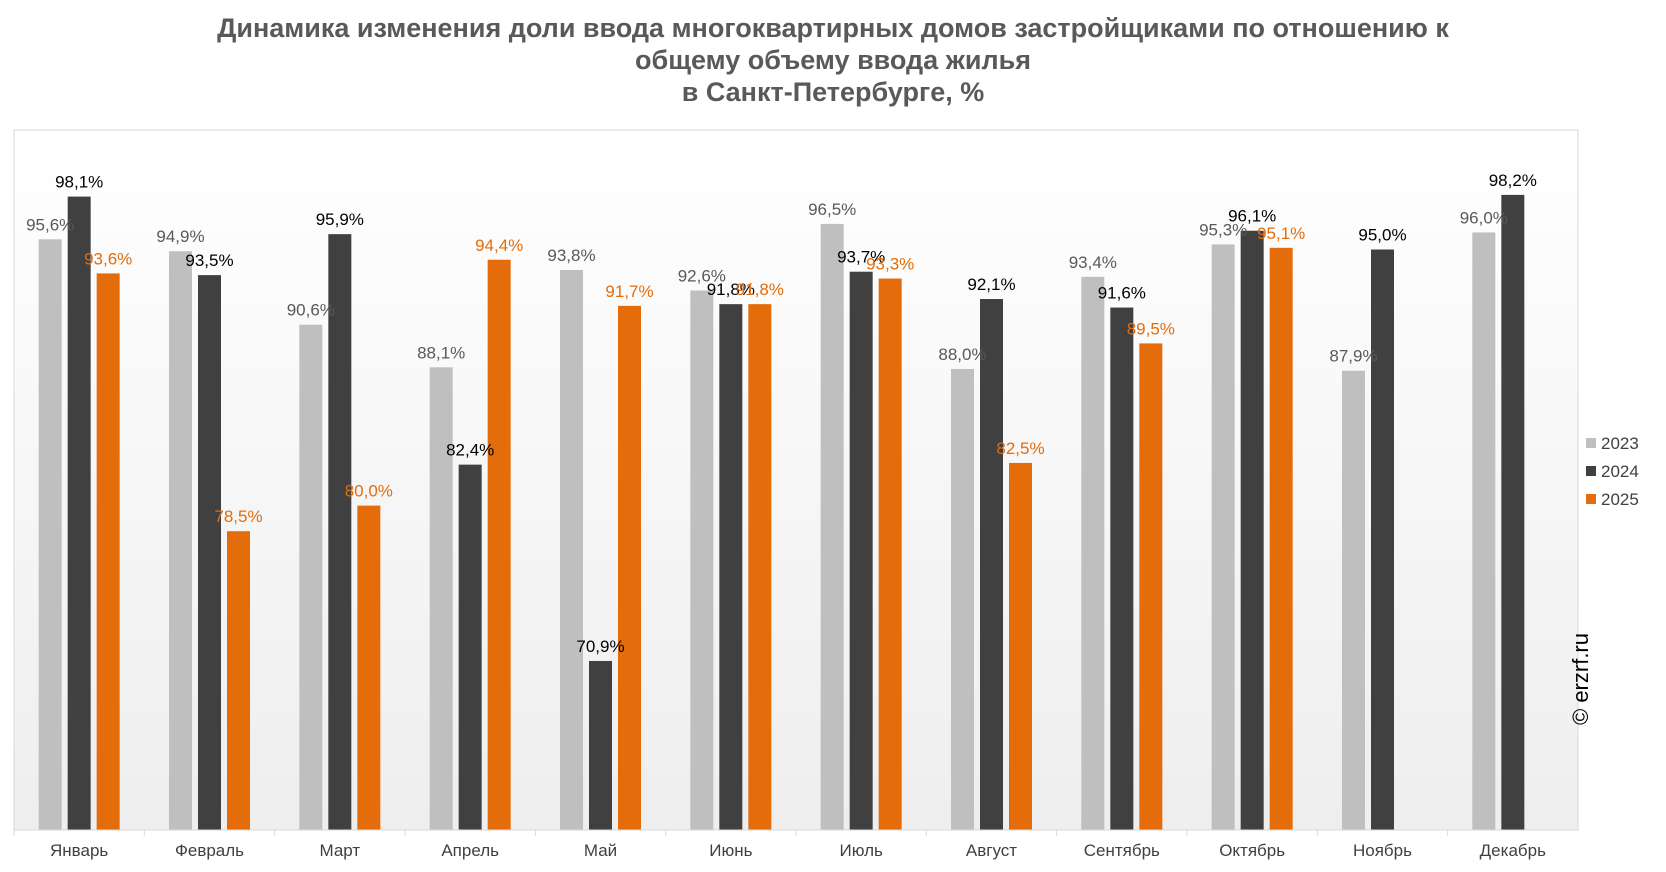 The image size is (1666, 872). I want to click on x-tick-label: Октябрь, so click(1252, 850).